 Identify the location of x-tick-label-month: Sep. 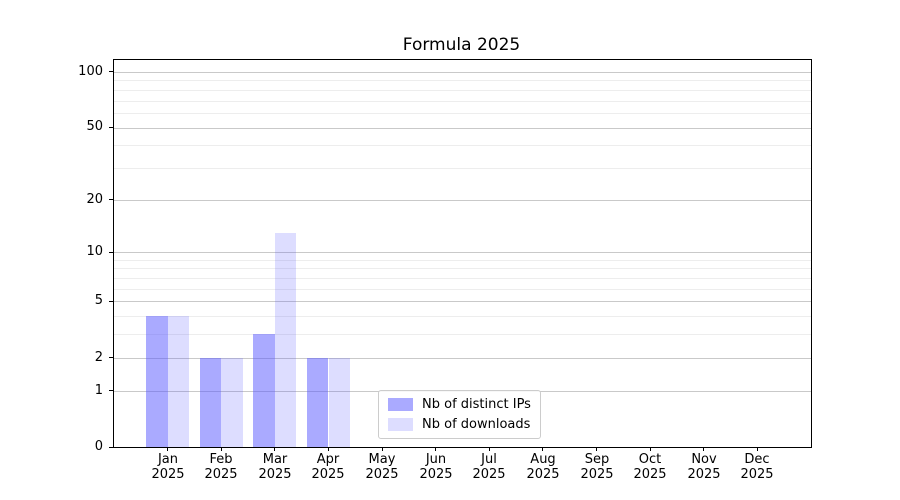
(597, 459).